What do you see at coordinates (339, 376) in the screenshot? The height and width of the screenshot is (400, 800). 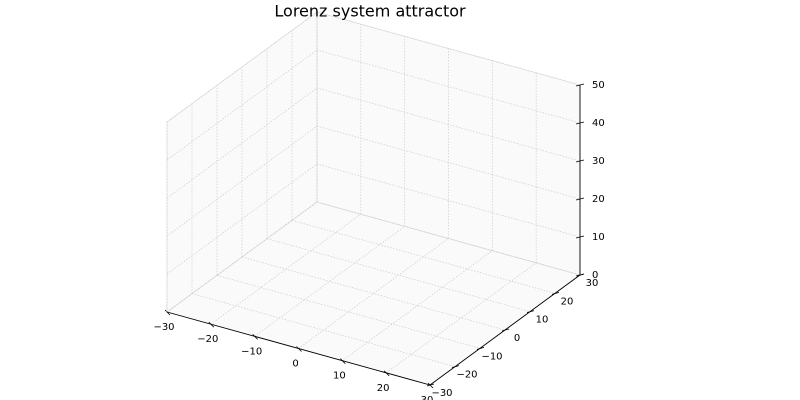 I see `x-tick-label: 10` at bounding box center [339, 376].